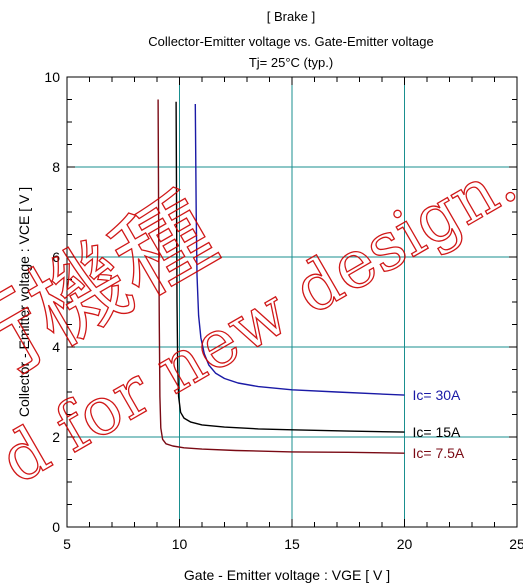 Image resolution: width=523 pixels, height=586 pixels. I want to click on y-tick-label: 6, so click(56, 257).